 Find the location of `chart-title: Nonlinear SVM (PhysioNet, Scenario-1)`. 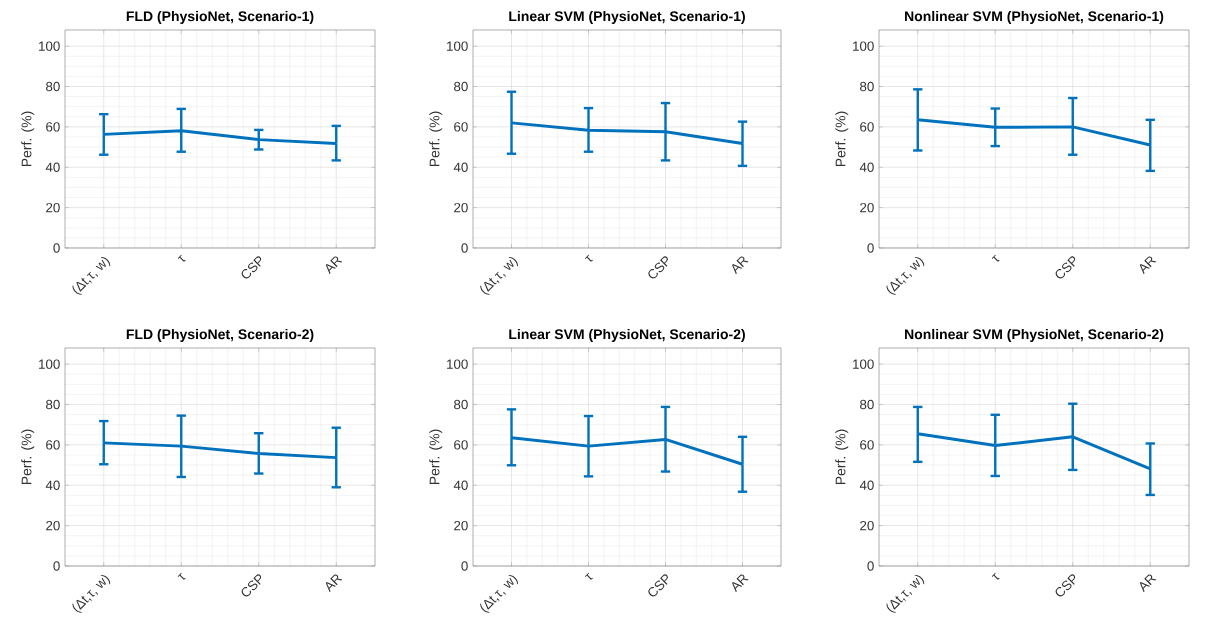

chart-title: Nonlinear SVM (PhysioNet, Scenario-1) is located at coordinates (1034, 17).